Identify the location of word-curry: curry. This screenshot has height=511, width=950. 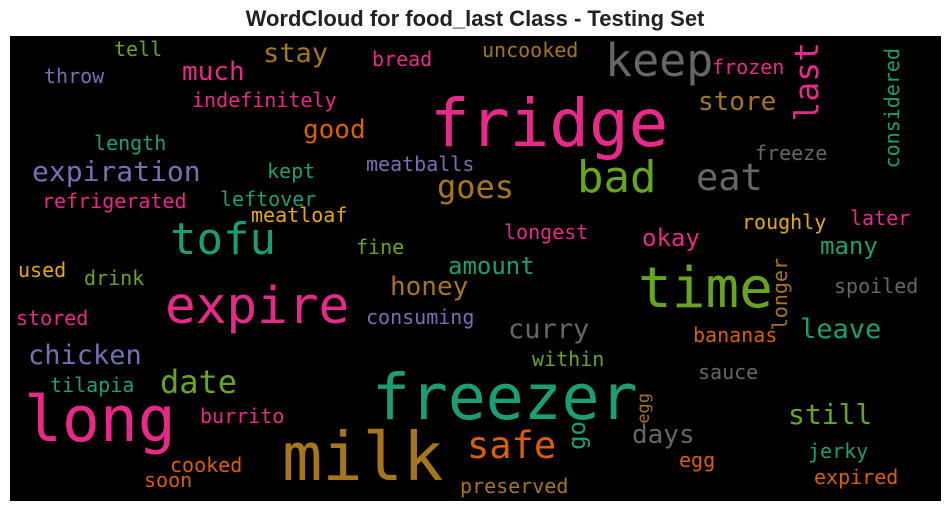
(549, 329).